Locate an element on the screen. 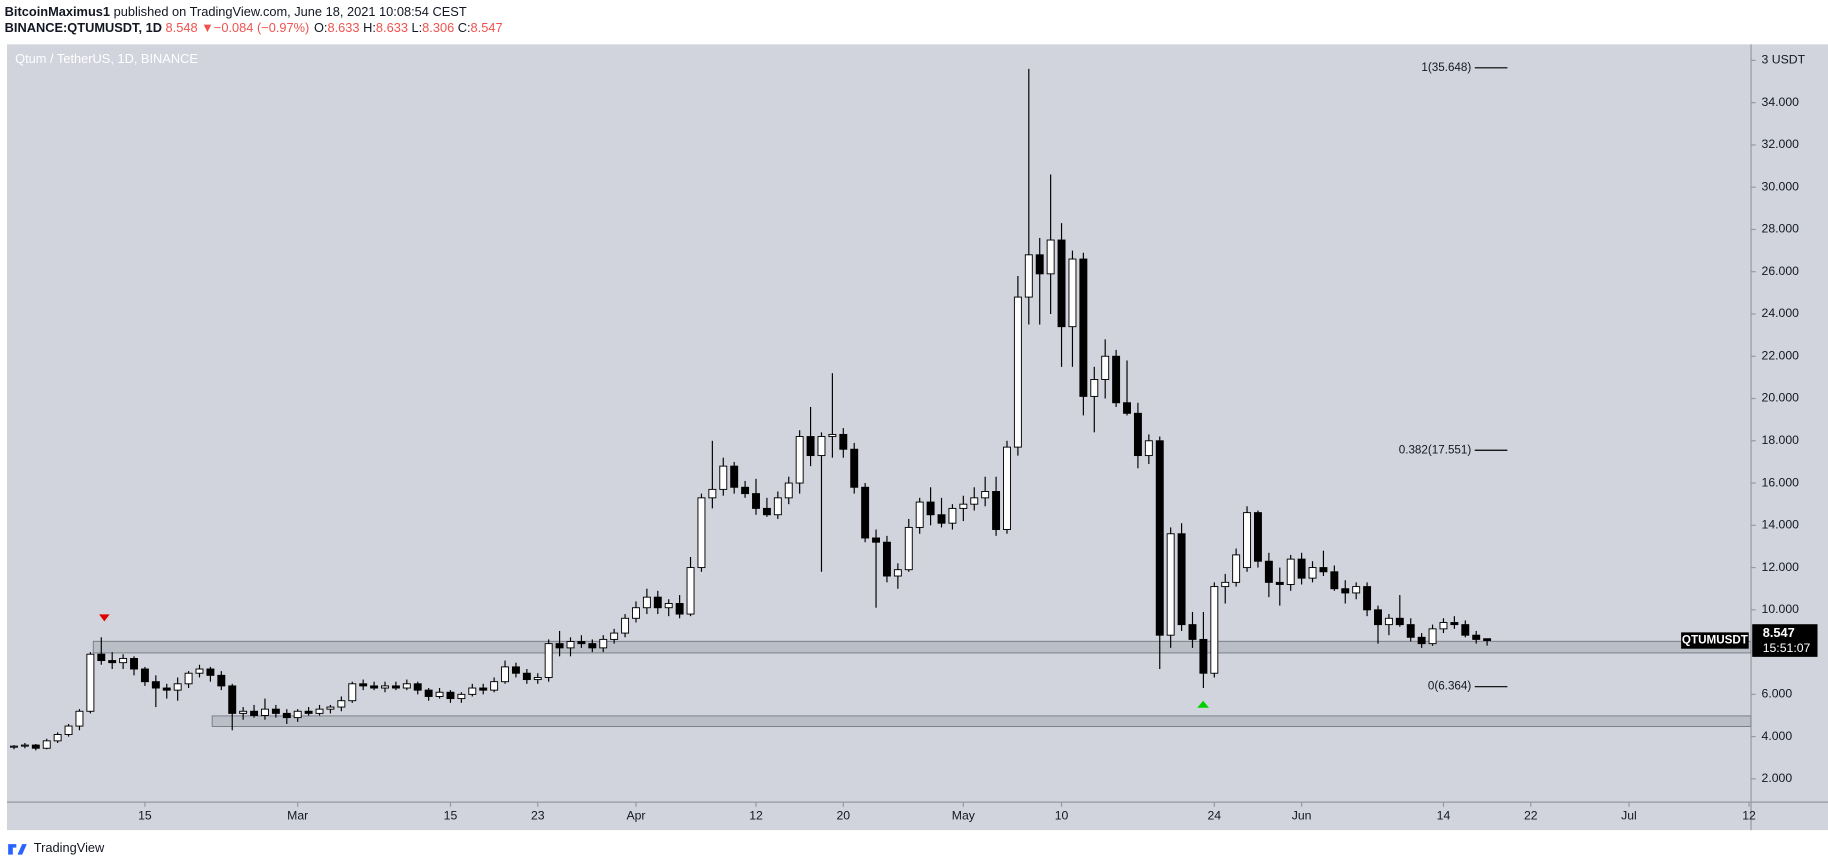  footer-brand: TradingView is located at coordinates (69, 847).